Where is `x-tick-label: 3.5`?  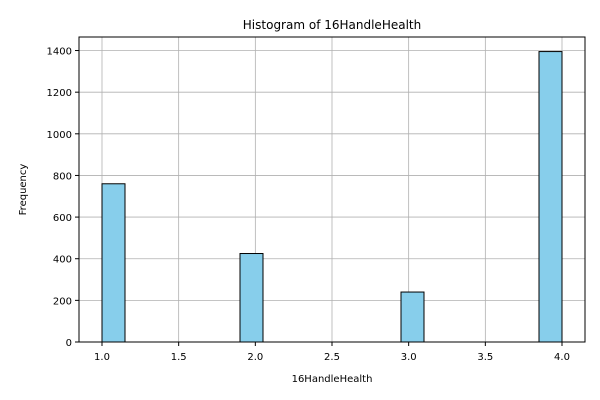
x-tick-label: 3.5 is located at coordinates (485, 357).